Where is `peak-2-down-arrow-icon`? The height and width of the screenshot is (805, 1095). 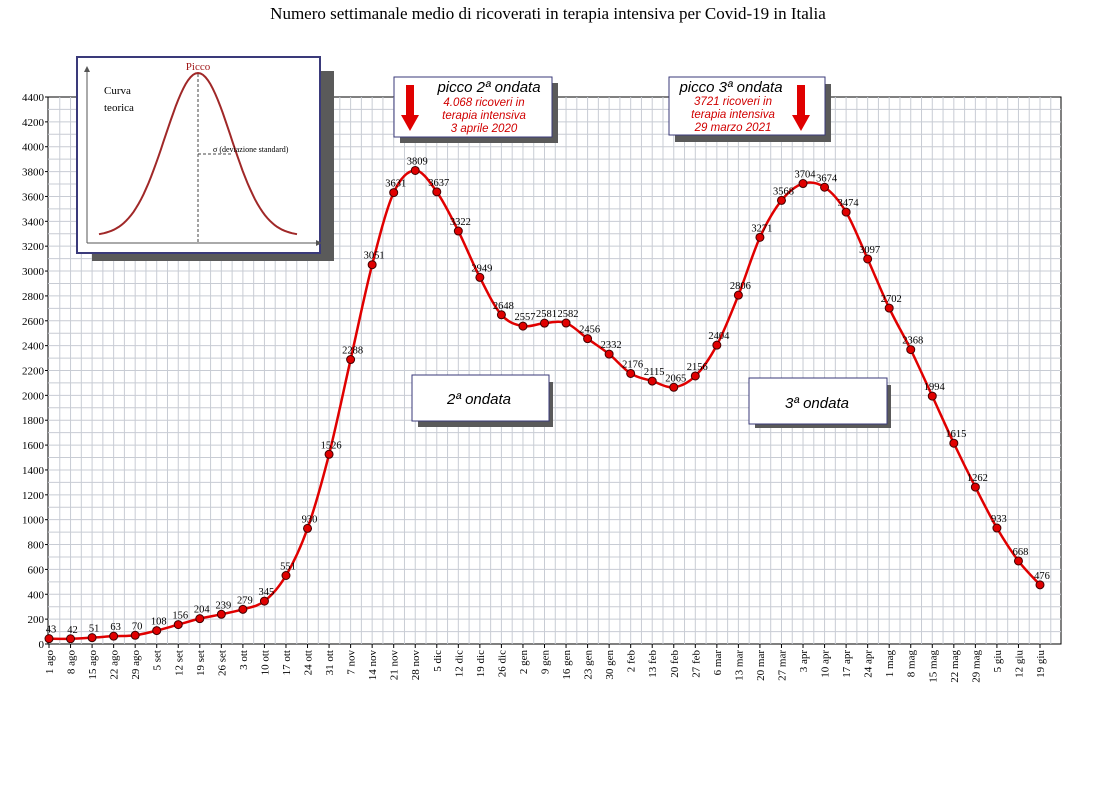 peak-2-down-arrow-icon is located at coordinates (410, 108).